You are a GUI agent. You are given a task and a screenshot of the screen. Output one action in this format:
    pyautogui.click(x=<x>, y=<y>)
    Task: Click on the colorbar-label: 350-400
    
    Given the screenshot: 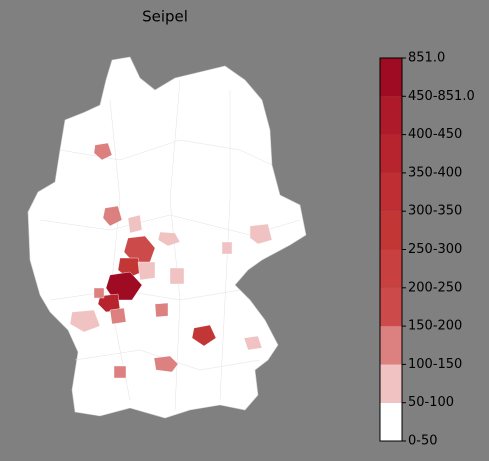 What is the action you would take?
    pyautogui.click(x=435, y=172)
    